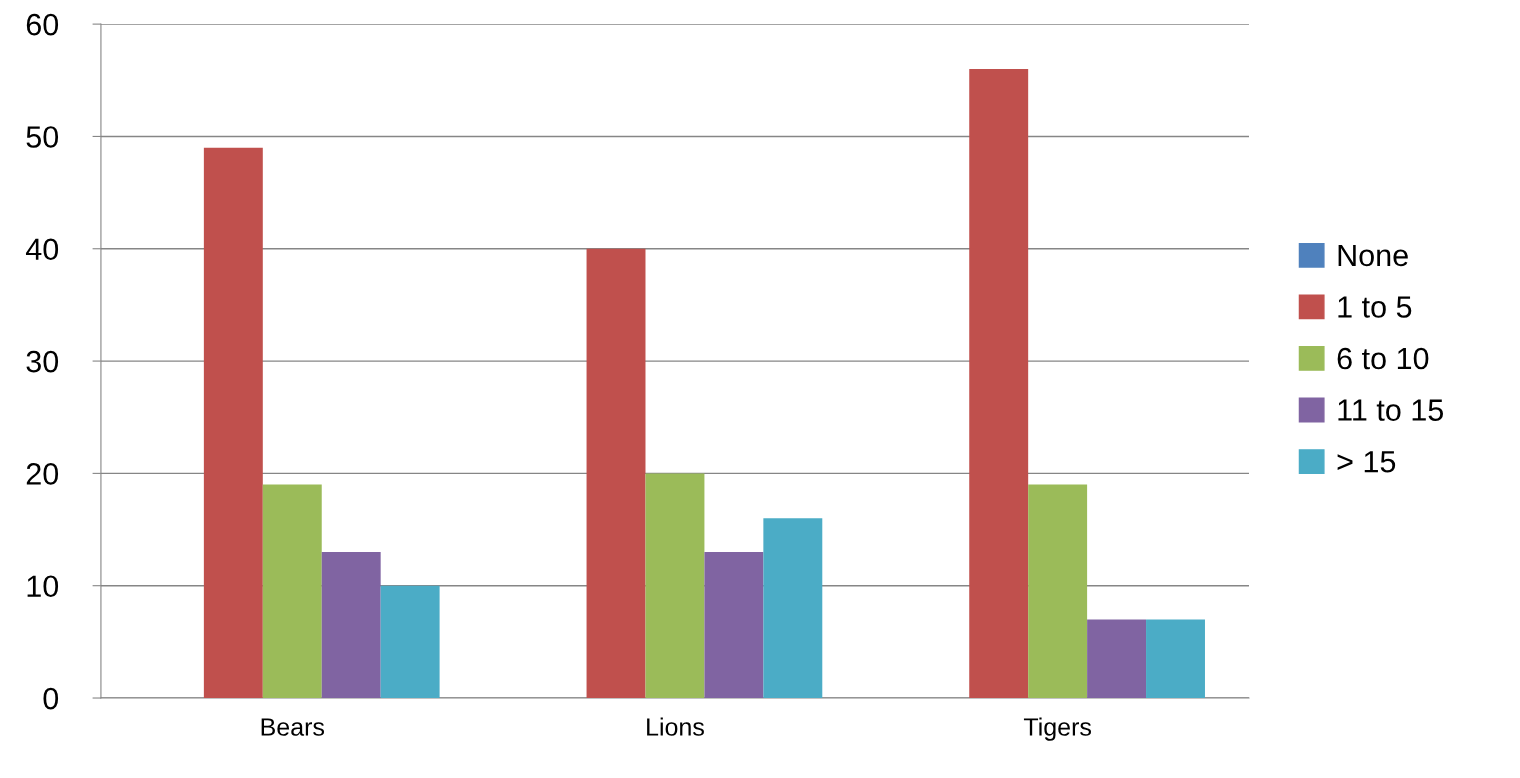 This screenshot has height=778, width=1520. What do you see at coordinates (42, 249) in the screenshot?
I see `y-tick-label: 40` at bounding box center [42, 249].